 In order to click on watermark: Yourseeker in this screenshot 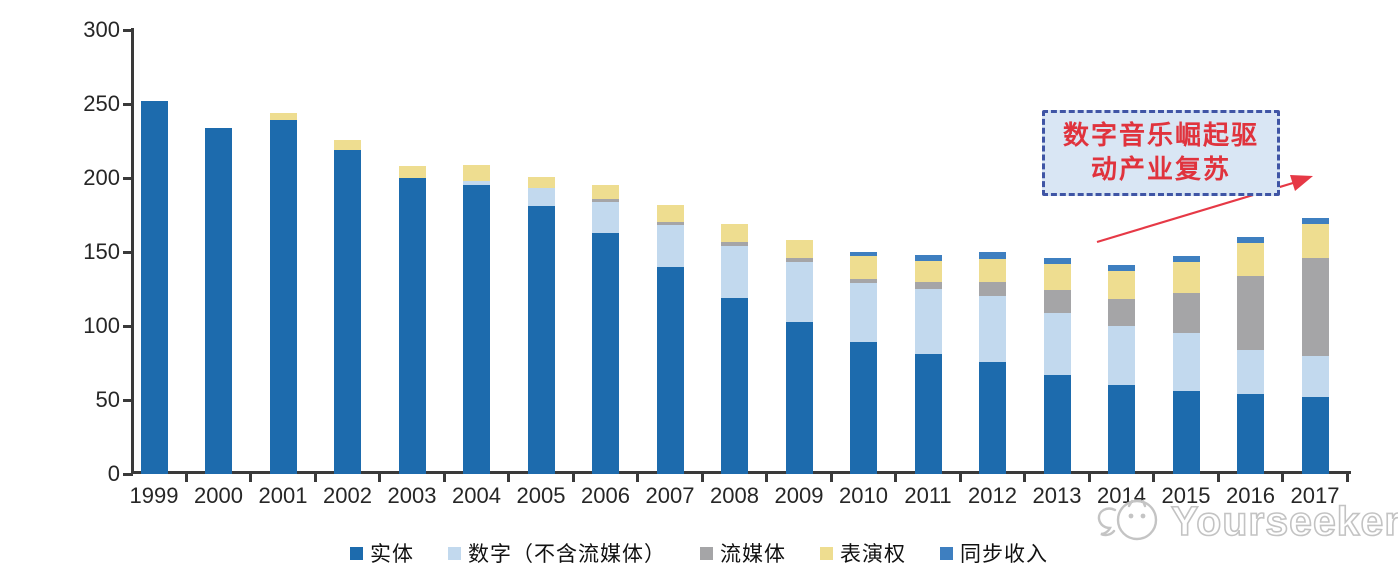, I will do `click(1245, 521)`.